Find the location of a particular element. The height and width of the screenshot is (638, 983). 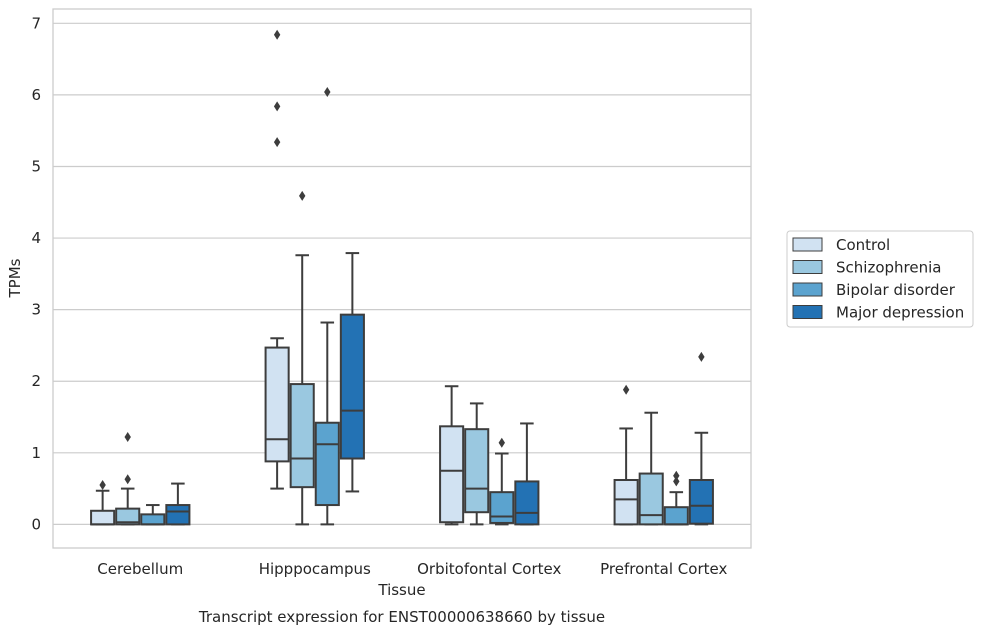

legend-label: Bipolar disorder is located at coordinates (896, 290).